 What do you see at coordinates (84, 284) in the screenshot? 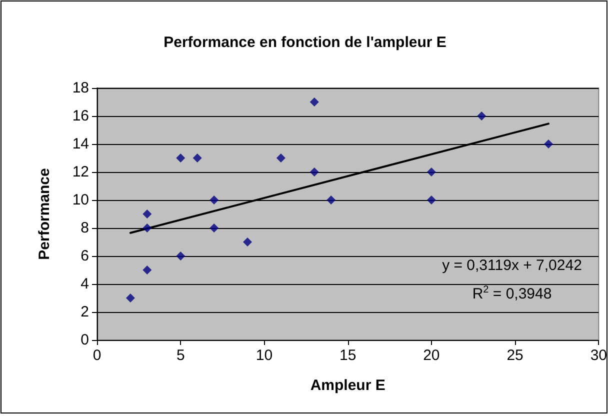
I see `y-tick-label: 4` at bounding box center [84, 284].